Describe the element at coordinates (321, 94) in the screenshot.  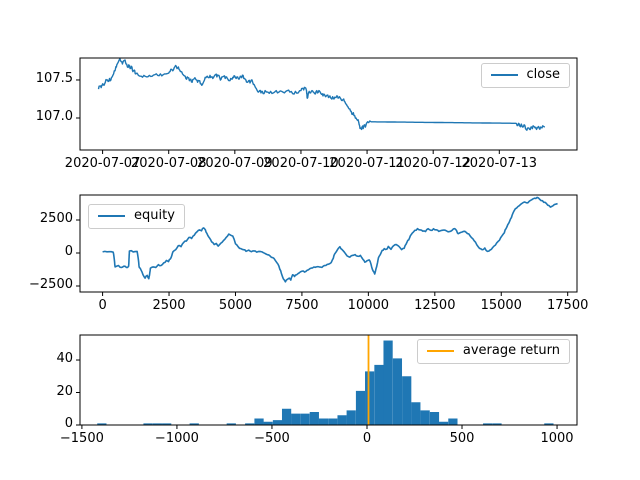
I see `close-line` at that location.